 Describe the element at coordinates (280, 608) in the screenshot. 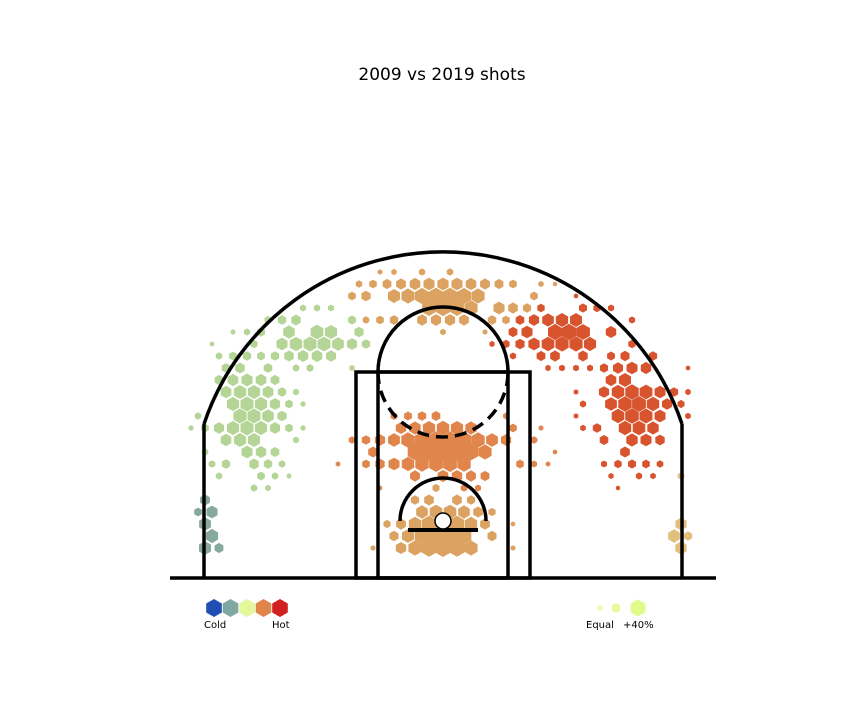

I see `legend-color-hot` at that location.